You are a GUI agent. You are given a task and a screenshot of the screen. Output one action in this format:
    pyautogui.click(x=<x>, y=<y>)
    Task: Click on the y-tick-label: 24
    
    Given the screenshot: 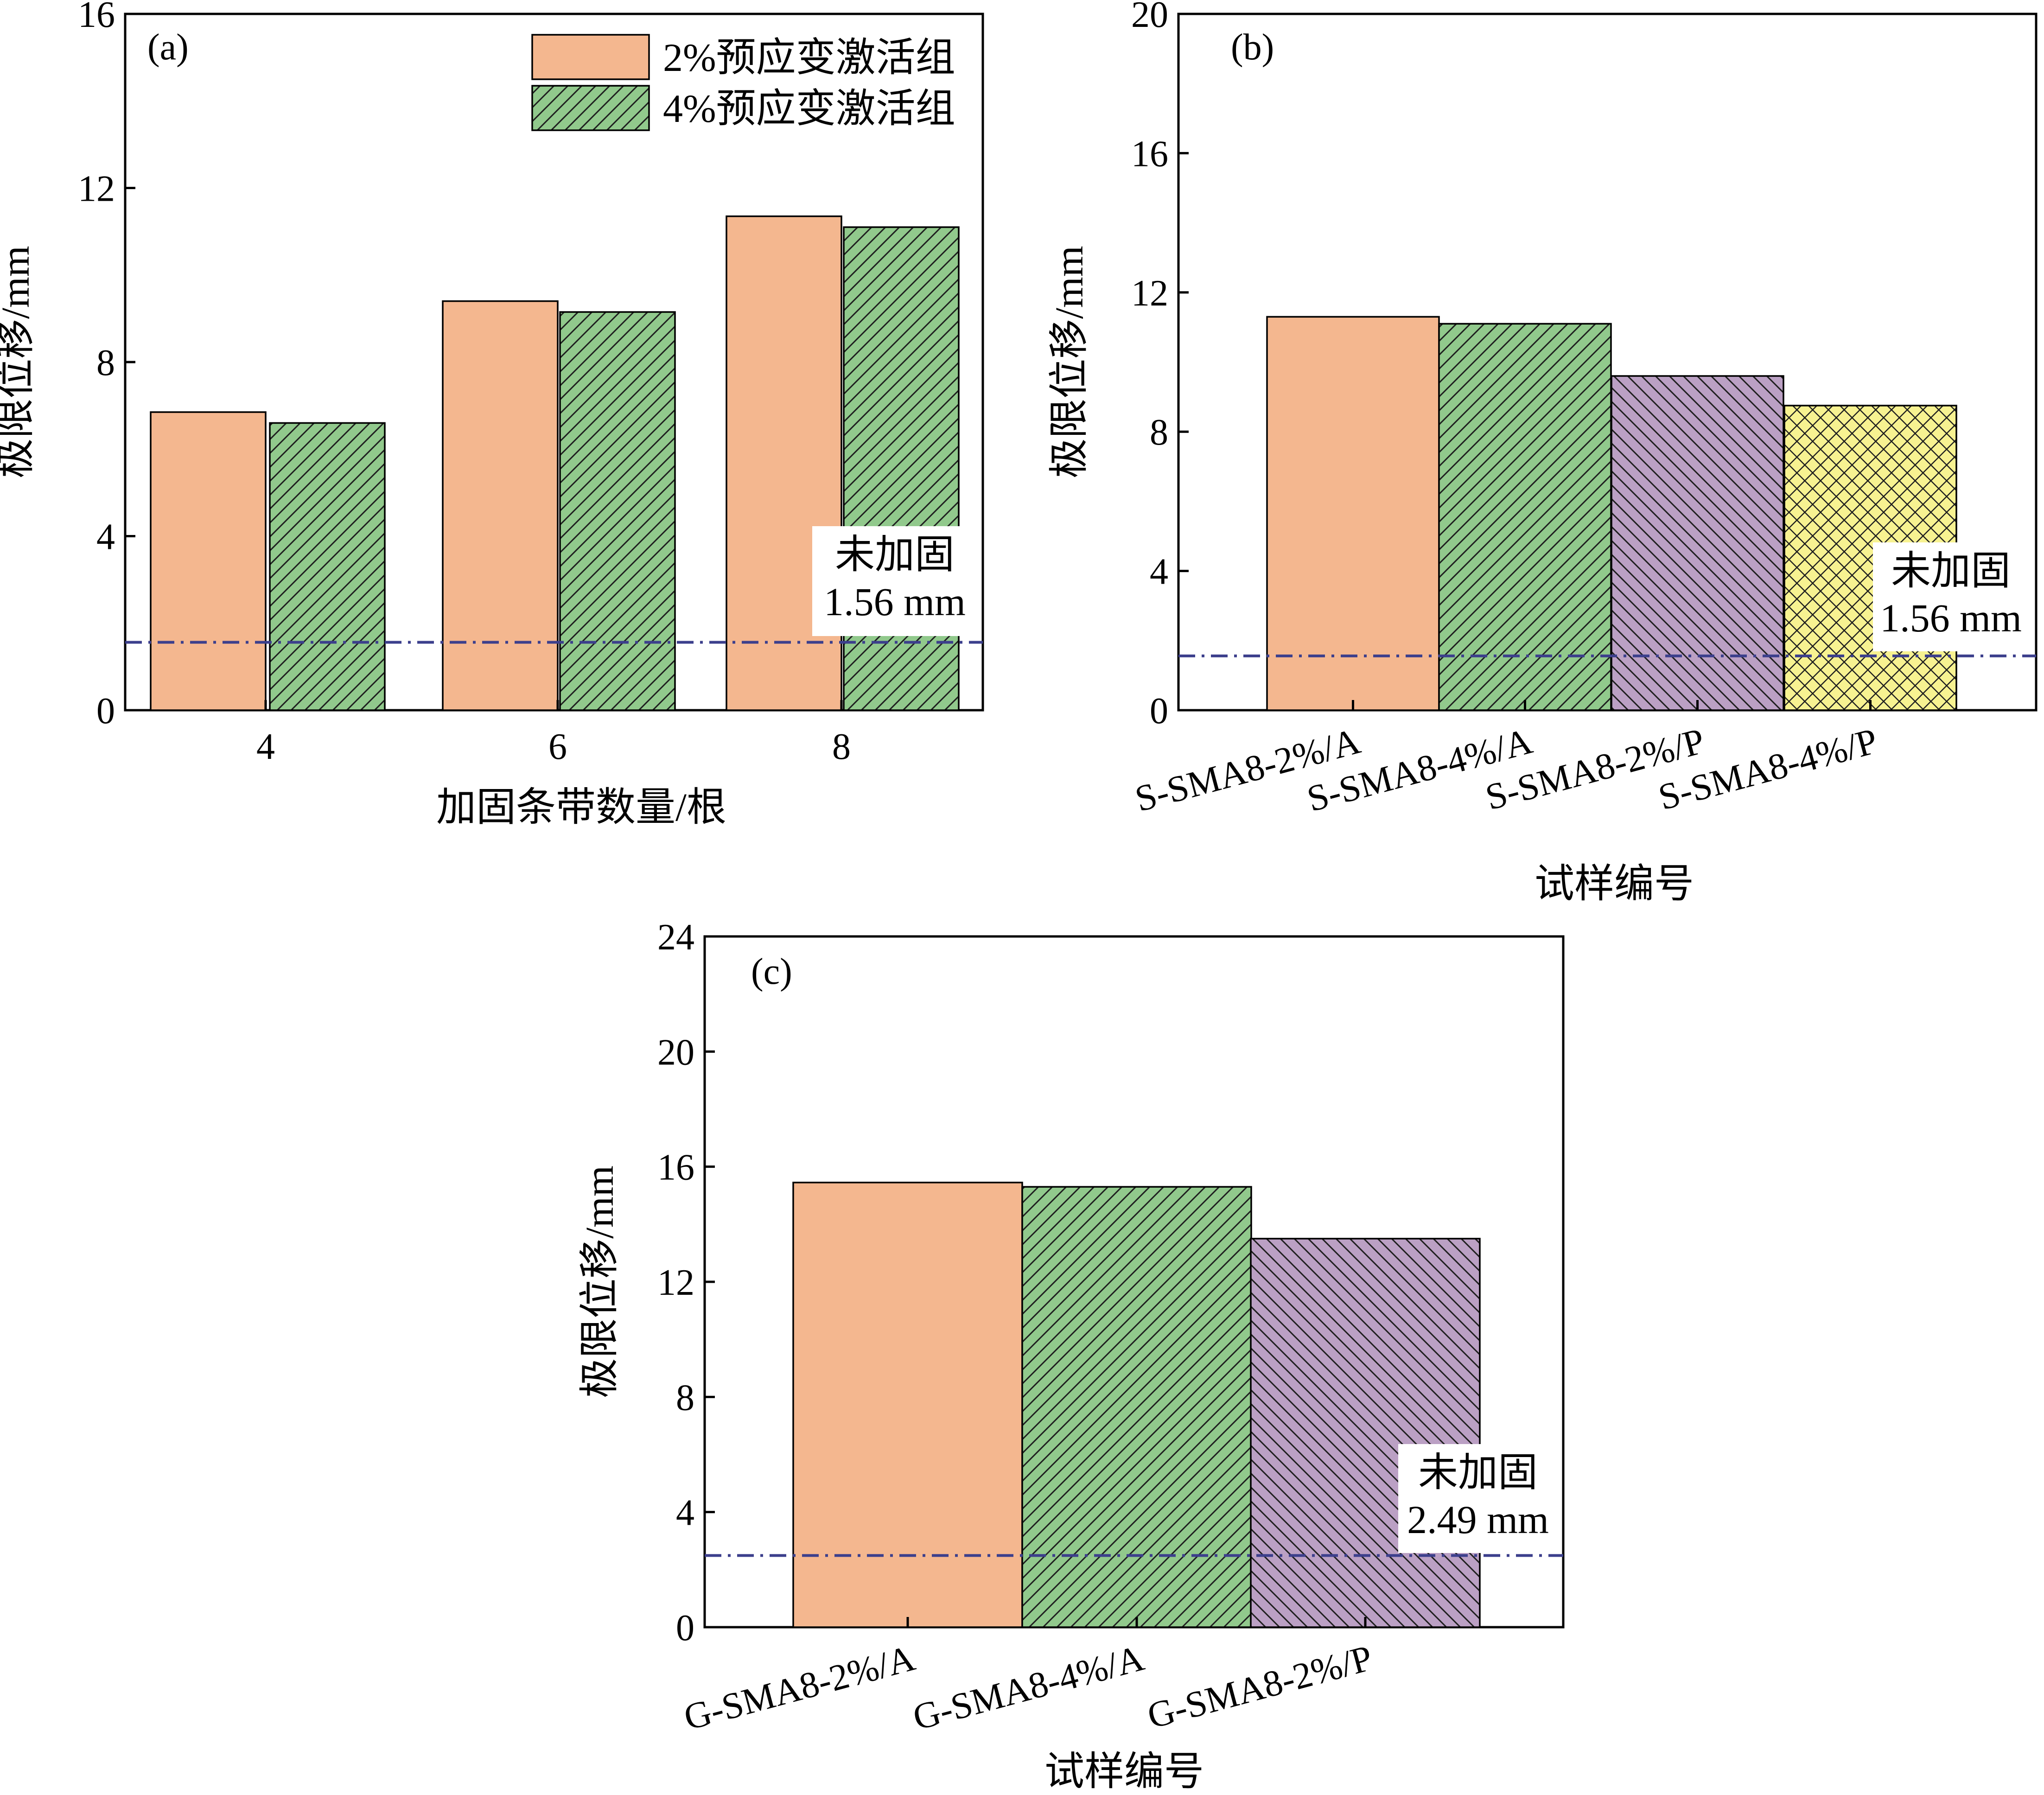 What is the action you would take?
    pyautogui.click(x=675, y=937)
    